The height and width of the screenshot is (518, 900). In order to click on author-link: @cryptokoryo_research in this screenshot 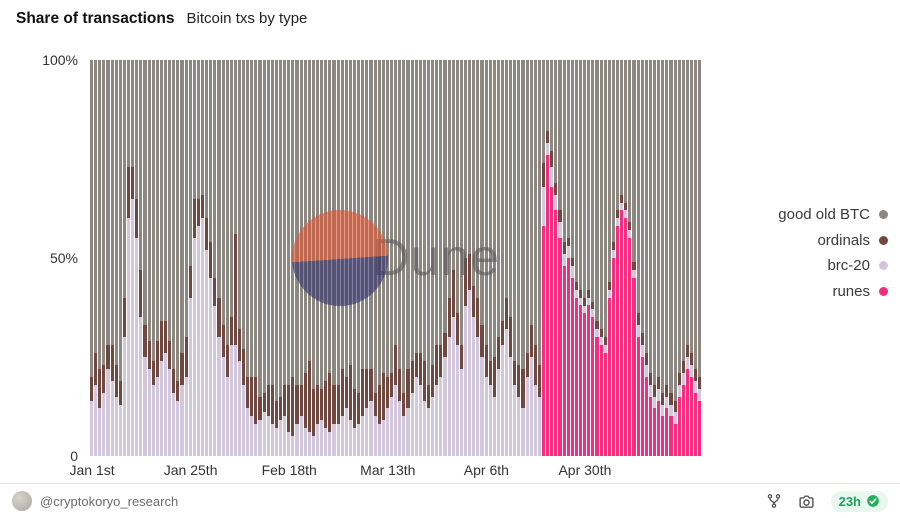, I will do `click(95, 501)`.